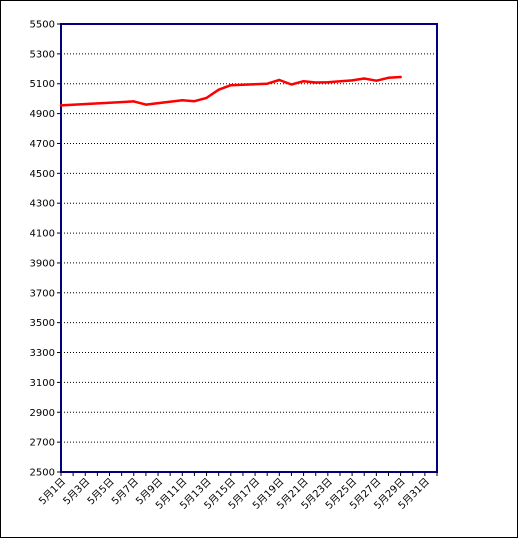  I want to click on y-tick-label: 4900, so click(42, 114).